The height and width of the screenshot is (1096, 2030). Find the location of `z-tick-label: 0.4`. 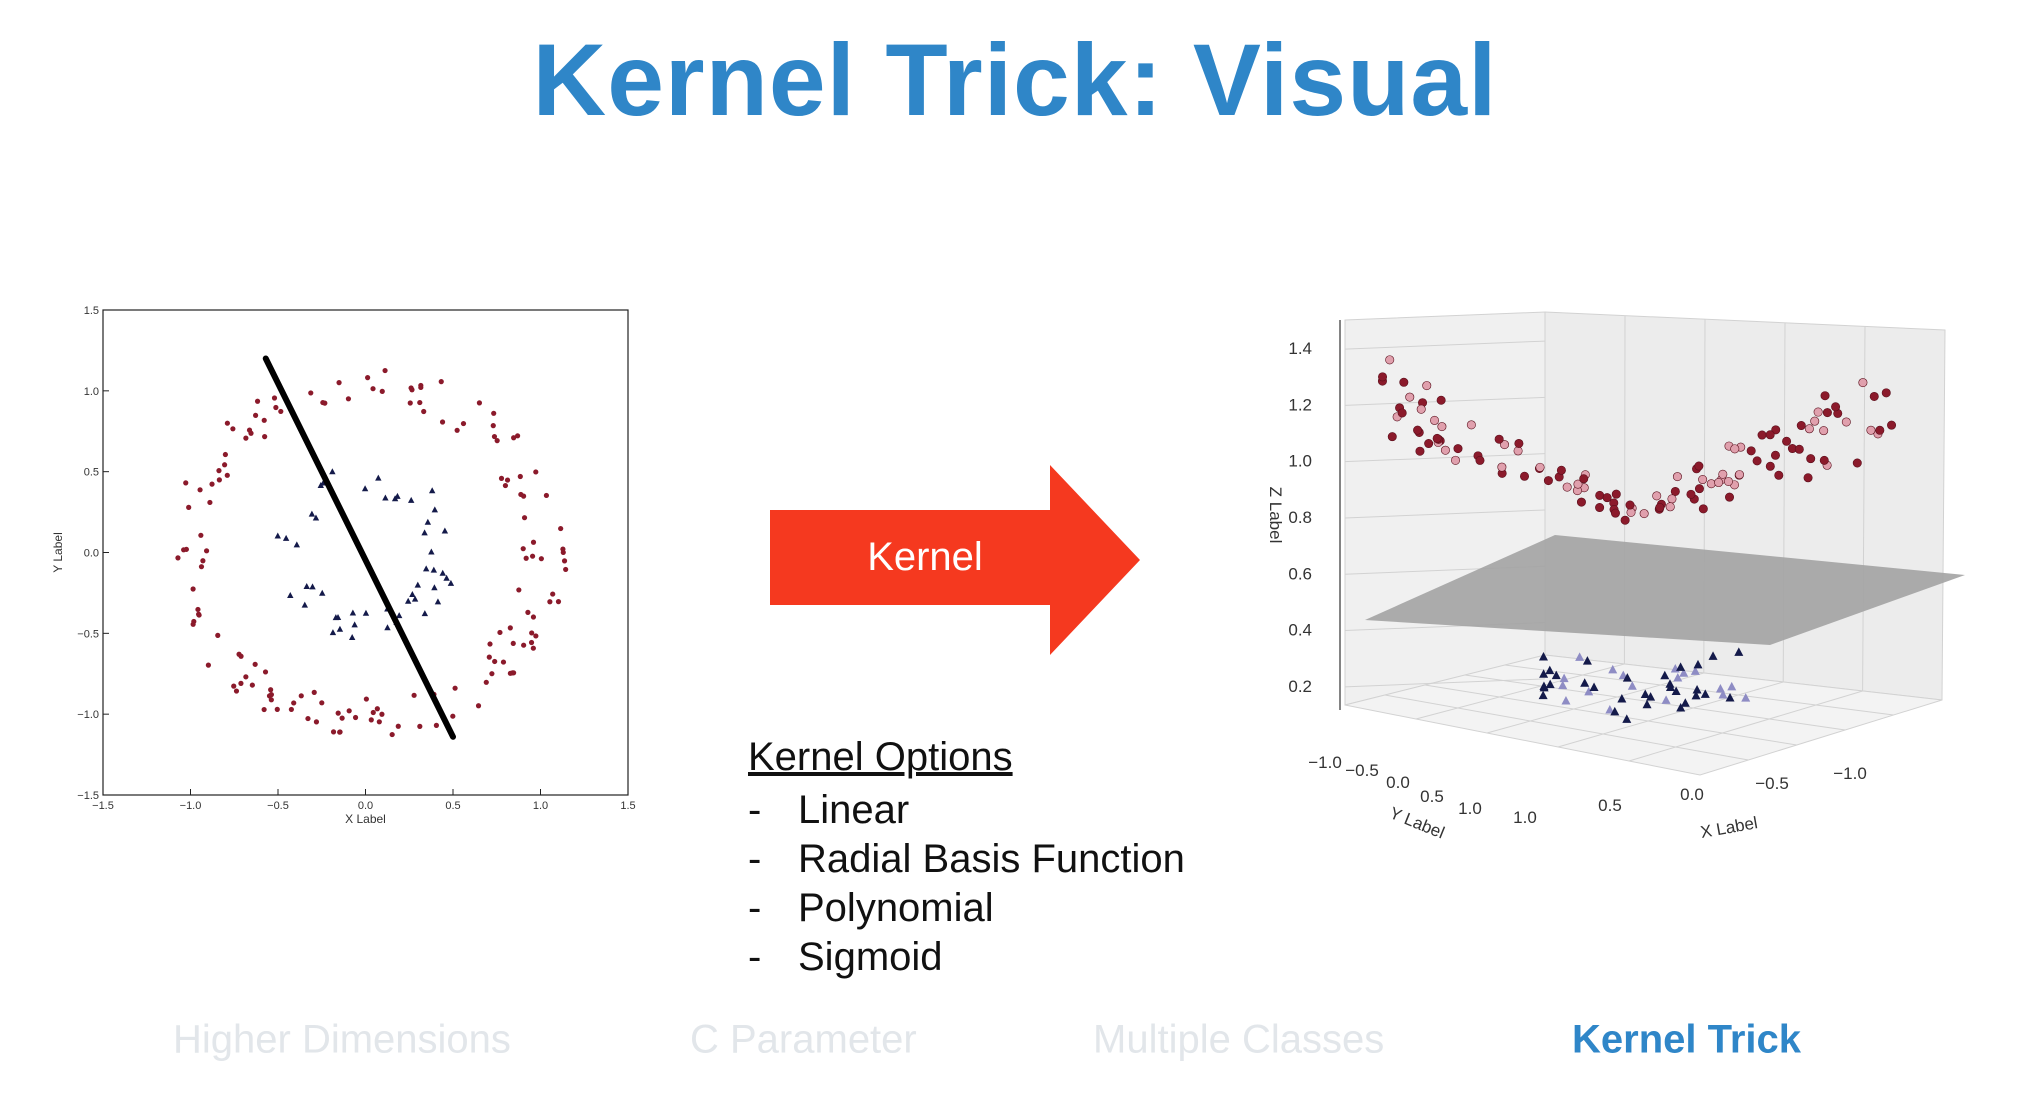

z-tick-label: 0.4 is located at coordinates (1300, 630).